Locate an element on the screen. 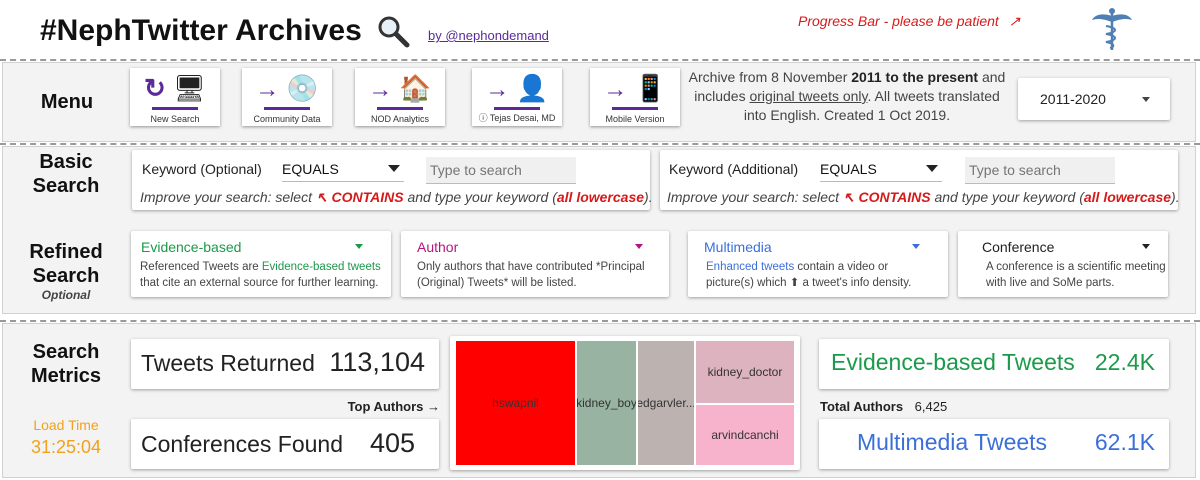 The image size is (1200, 480). keyword-additional-label: Keyword (Additional) is located at coordinates (734, 169).